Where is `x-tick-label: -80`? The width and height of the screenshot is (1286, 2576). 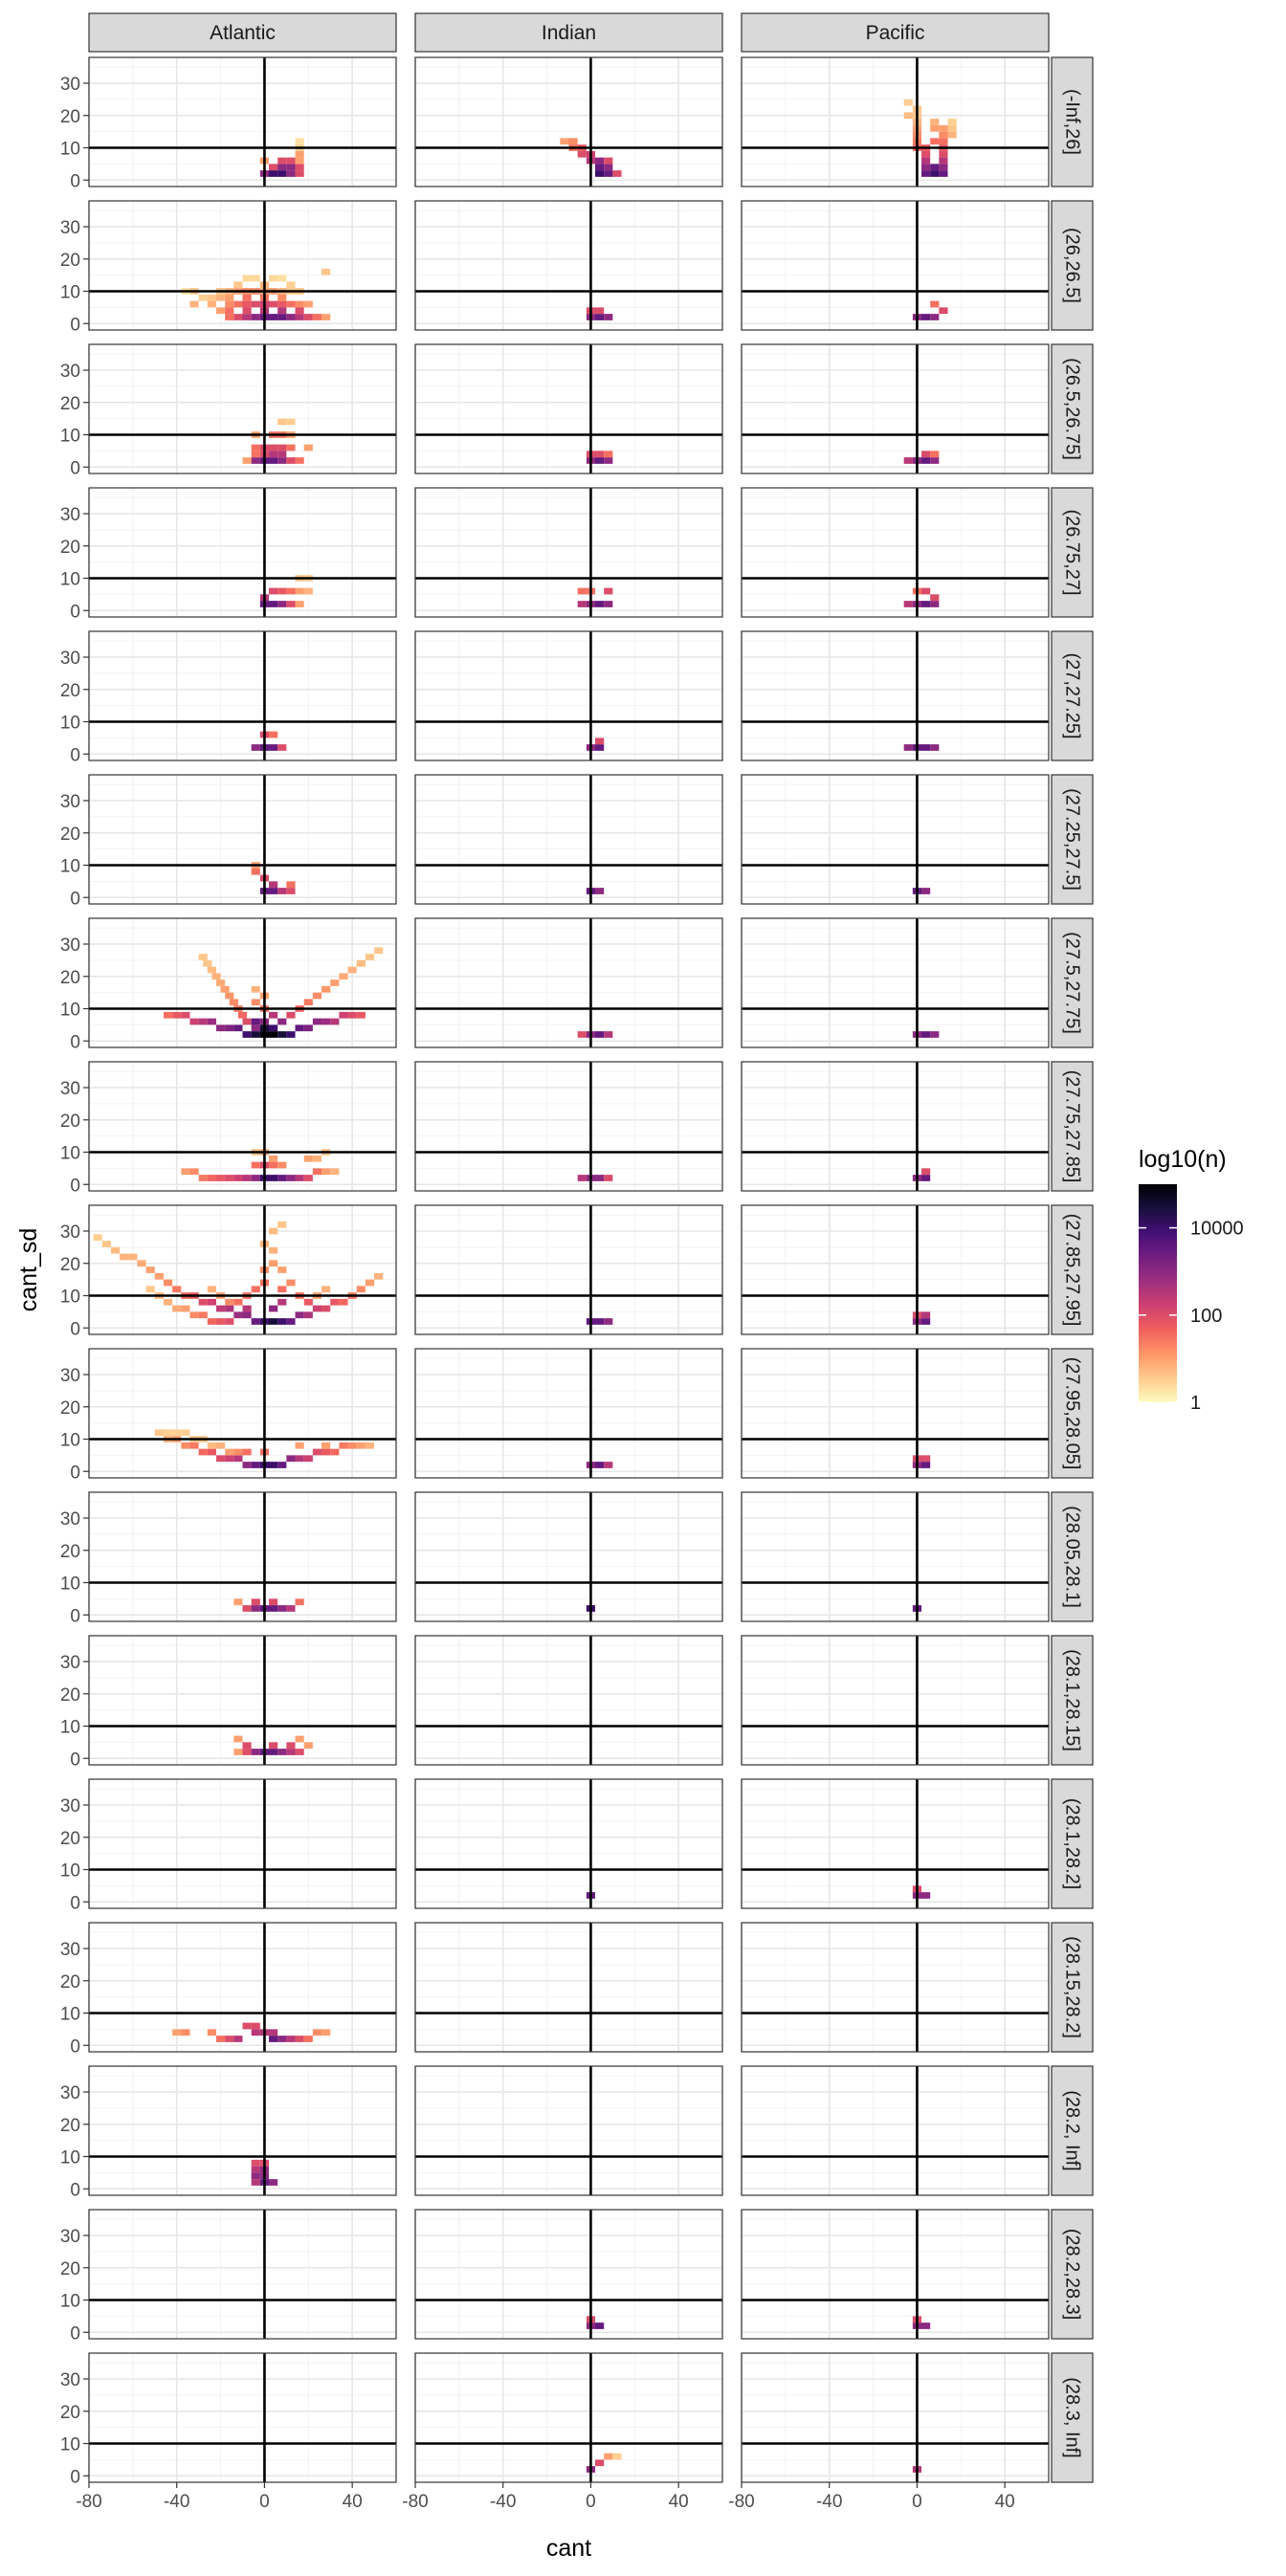 x-tick-label: -80 is located at coordinates (741, 2502).